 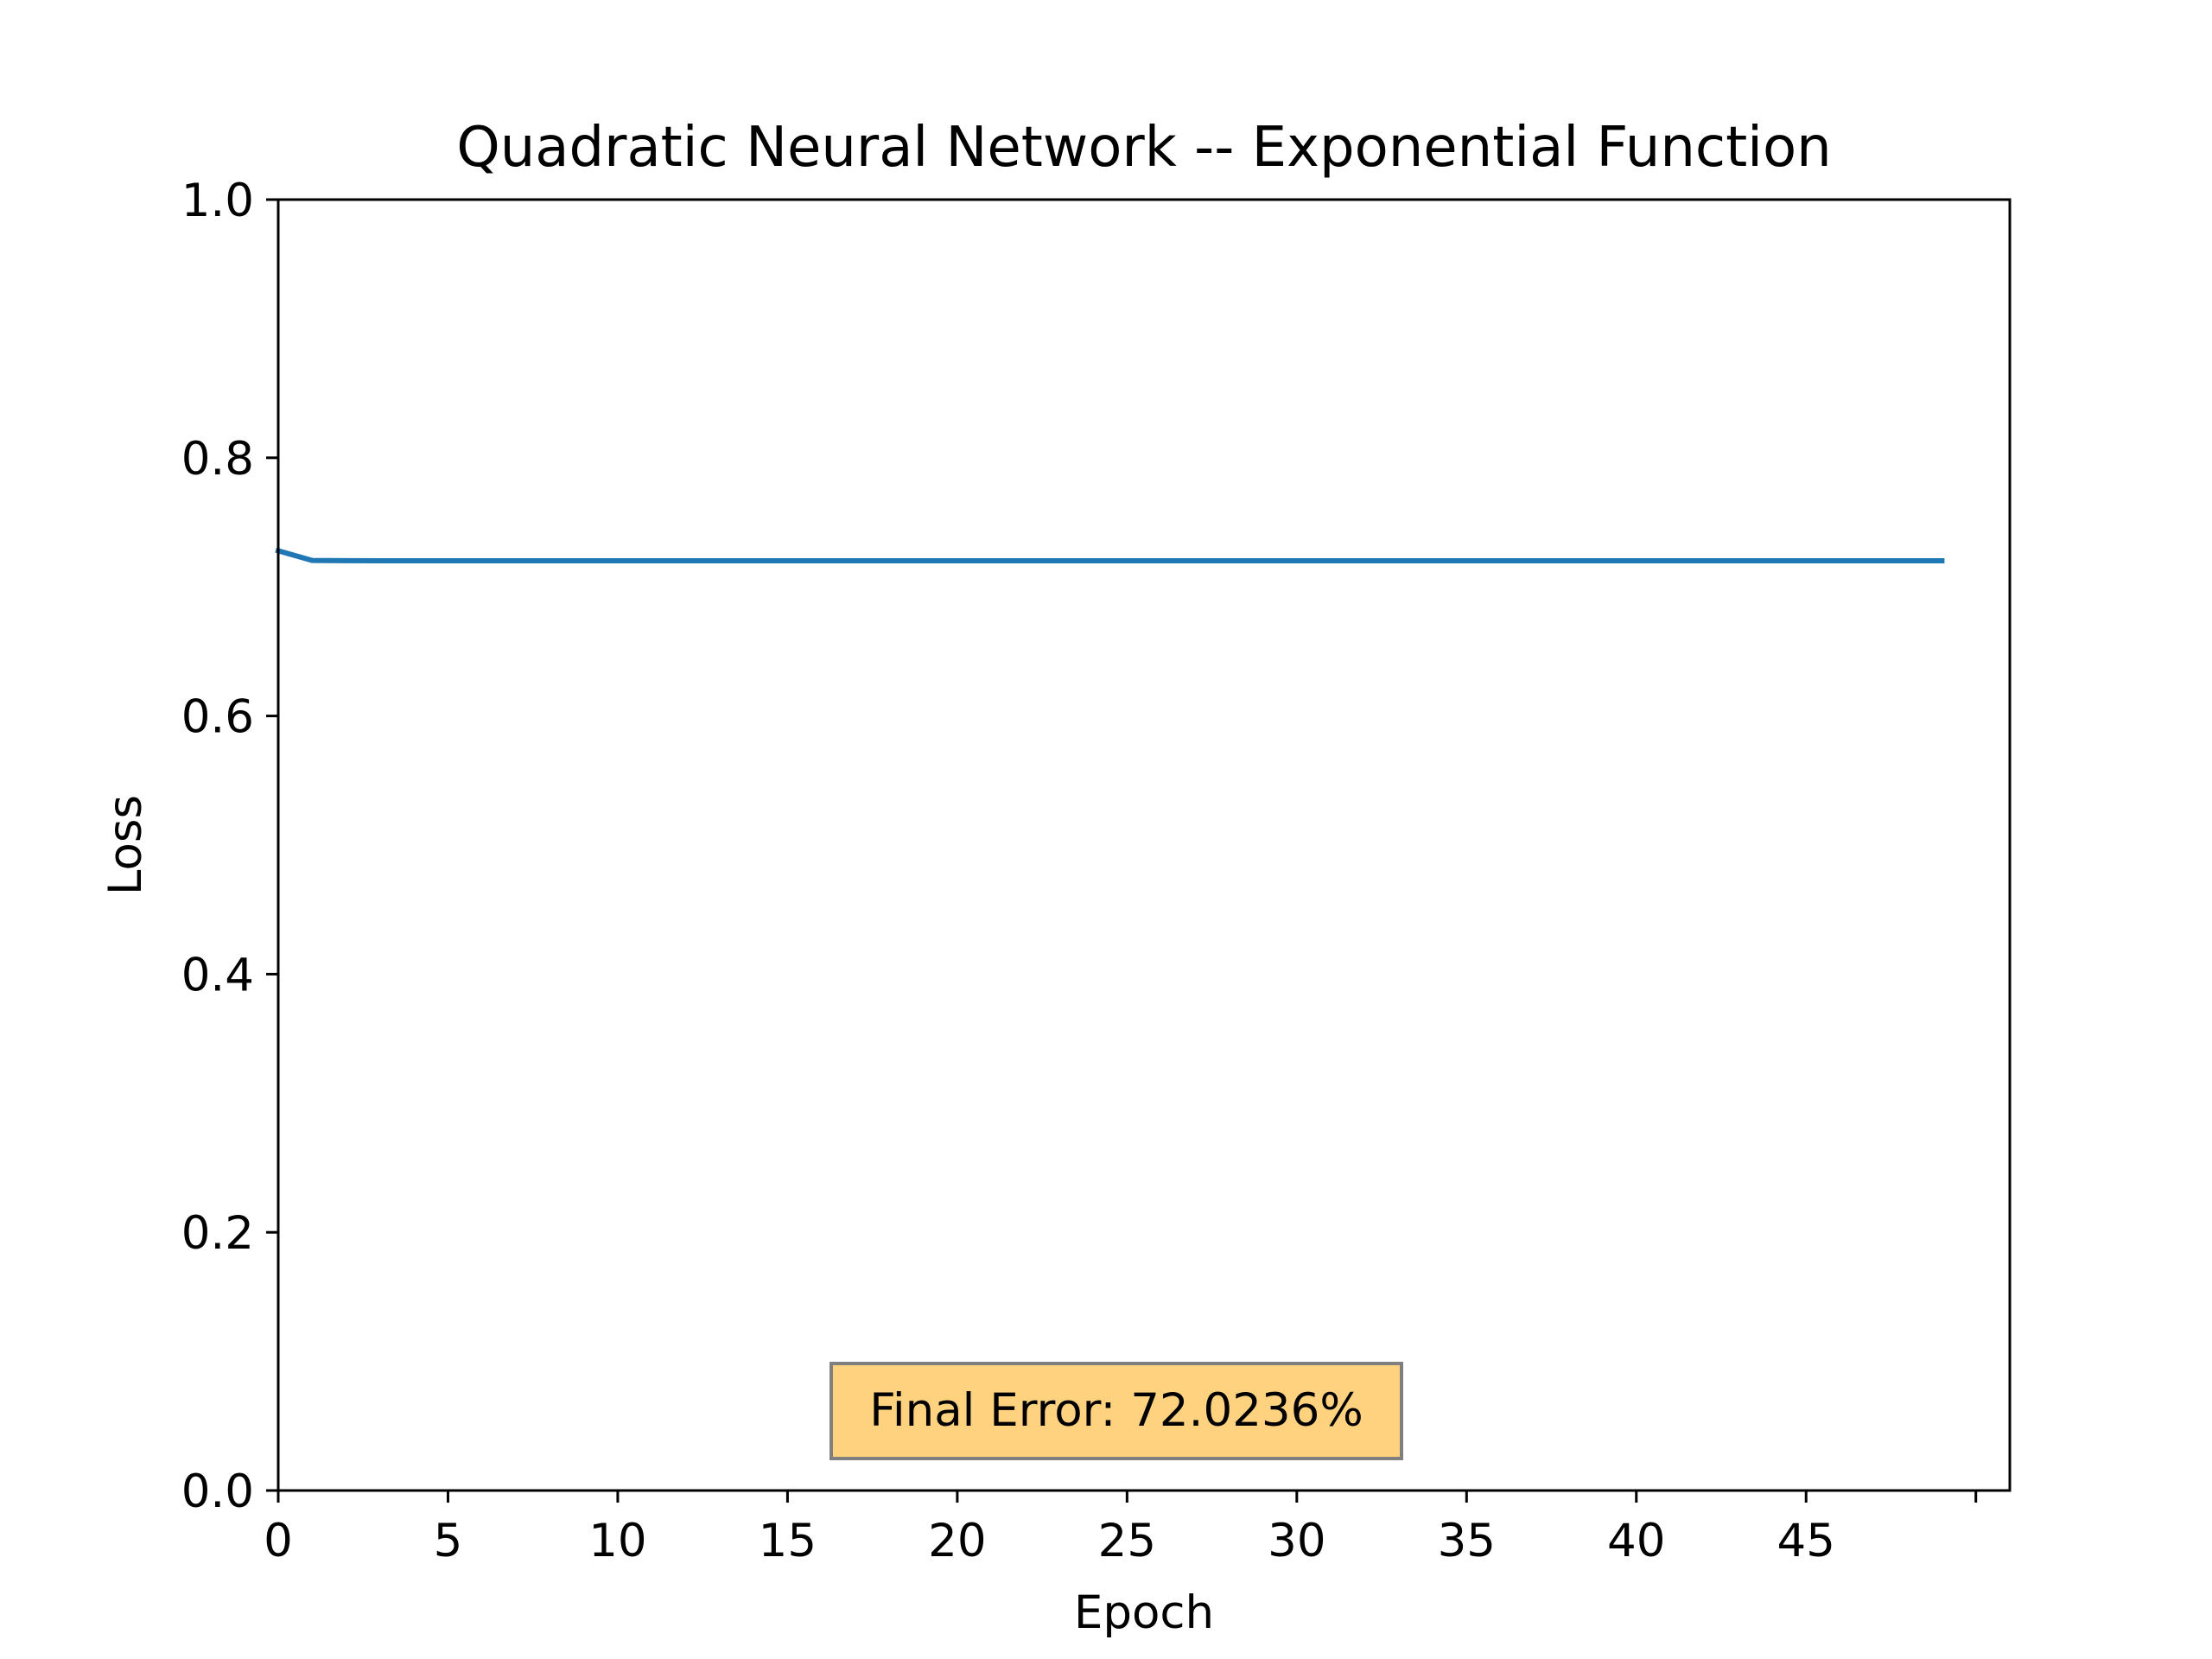 What do you see at coordinates (1467, 1541) in the screenshot?
I see `x-tick-label: 35` at bounding box center [1467, 1541].